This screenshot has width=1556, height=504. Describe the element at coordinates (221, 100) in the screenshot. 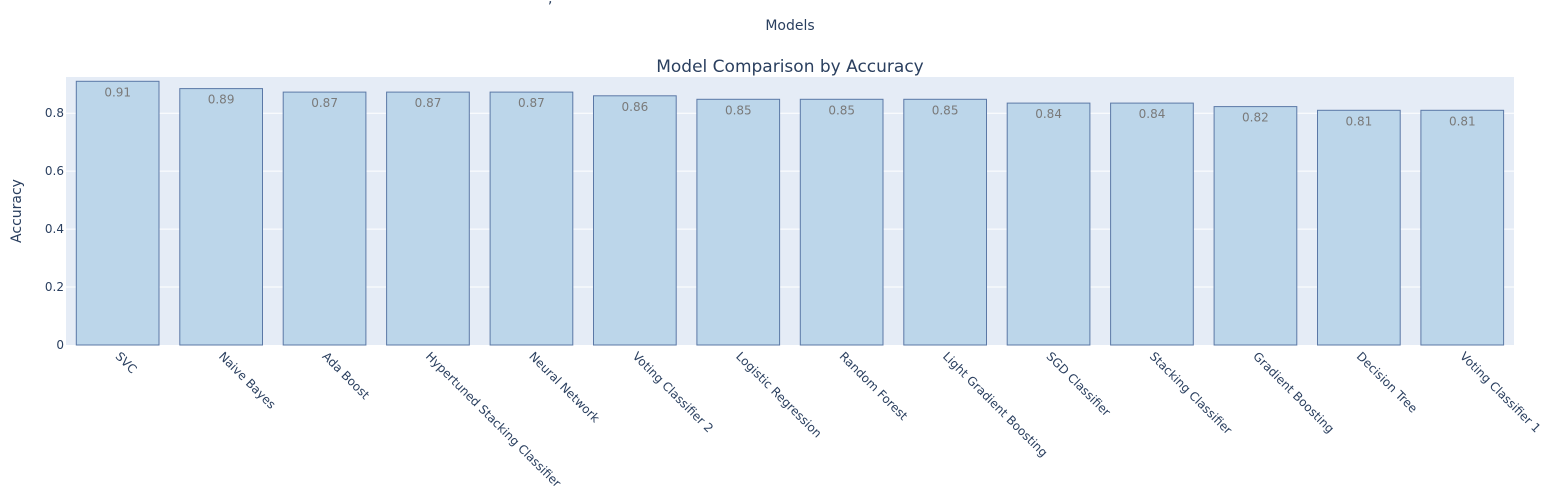

I see `bar-value-label: 0.89` at that location.